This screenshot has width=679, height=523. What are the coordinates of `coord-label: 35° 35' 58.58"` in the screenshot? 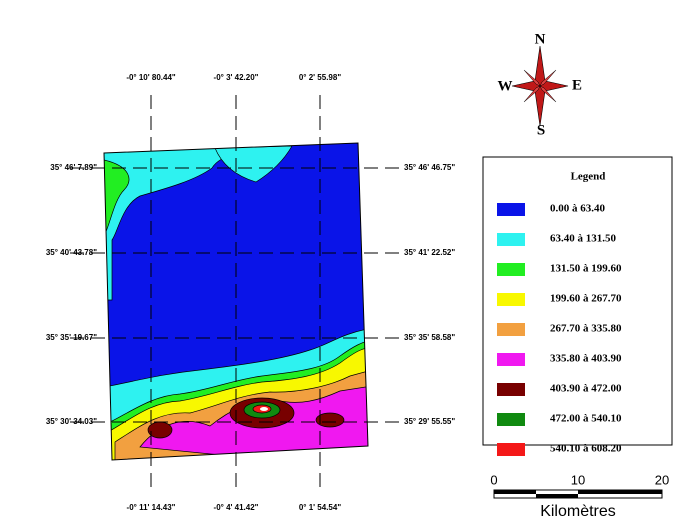 It's located at (429, 337).